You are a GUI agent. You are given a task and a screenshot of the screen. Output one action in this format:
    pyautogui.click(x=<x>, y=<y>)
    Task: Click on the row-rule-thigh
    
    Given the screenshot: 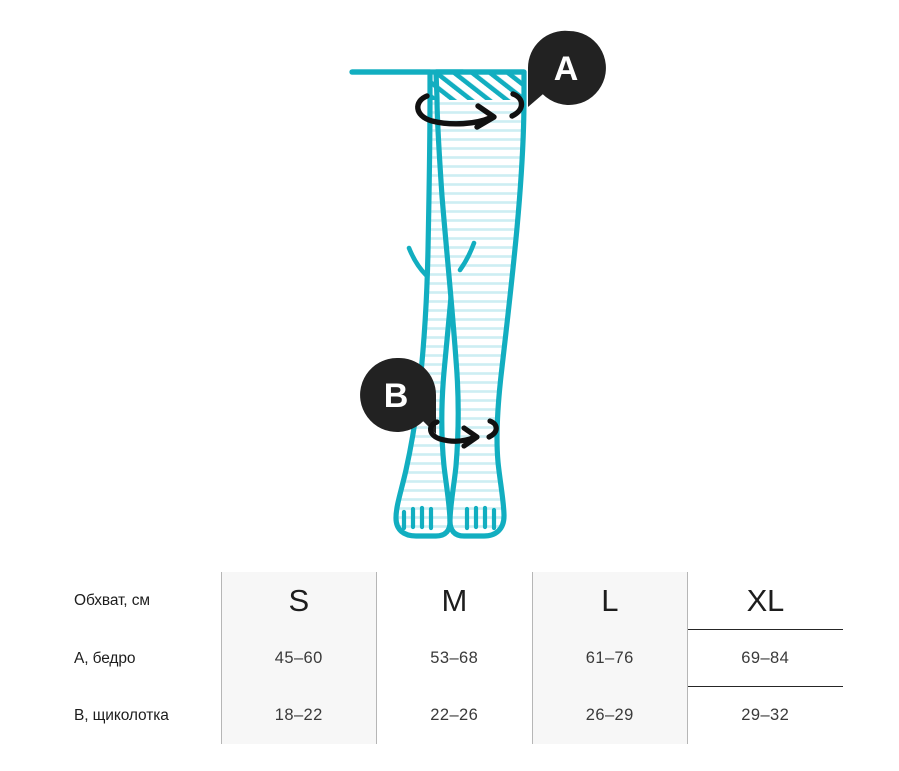 What is the action you would take?
    pyautogui.click(x=765, y=686)
    